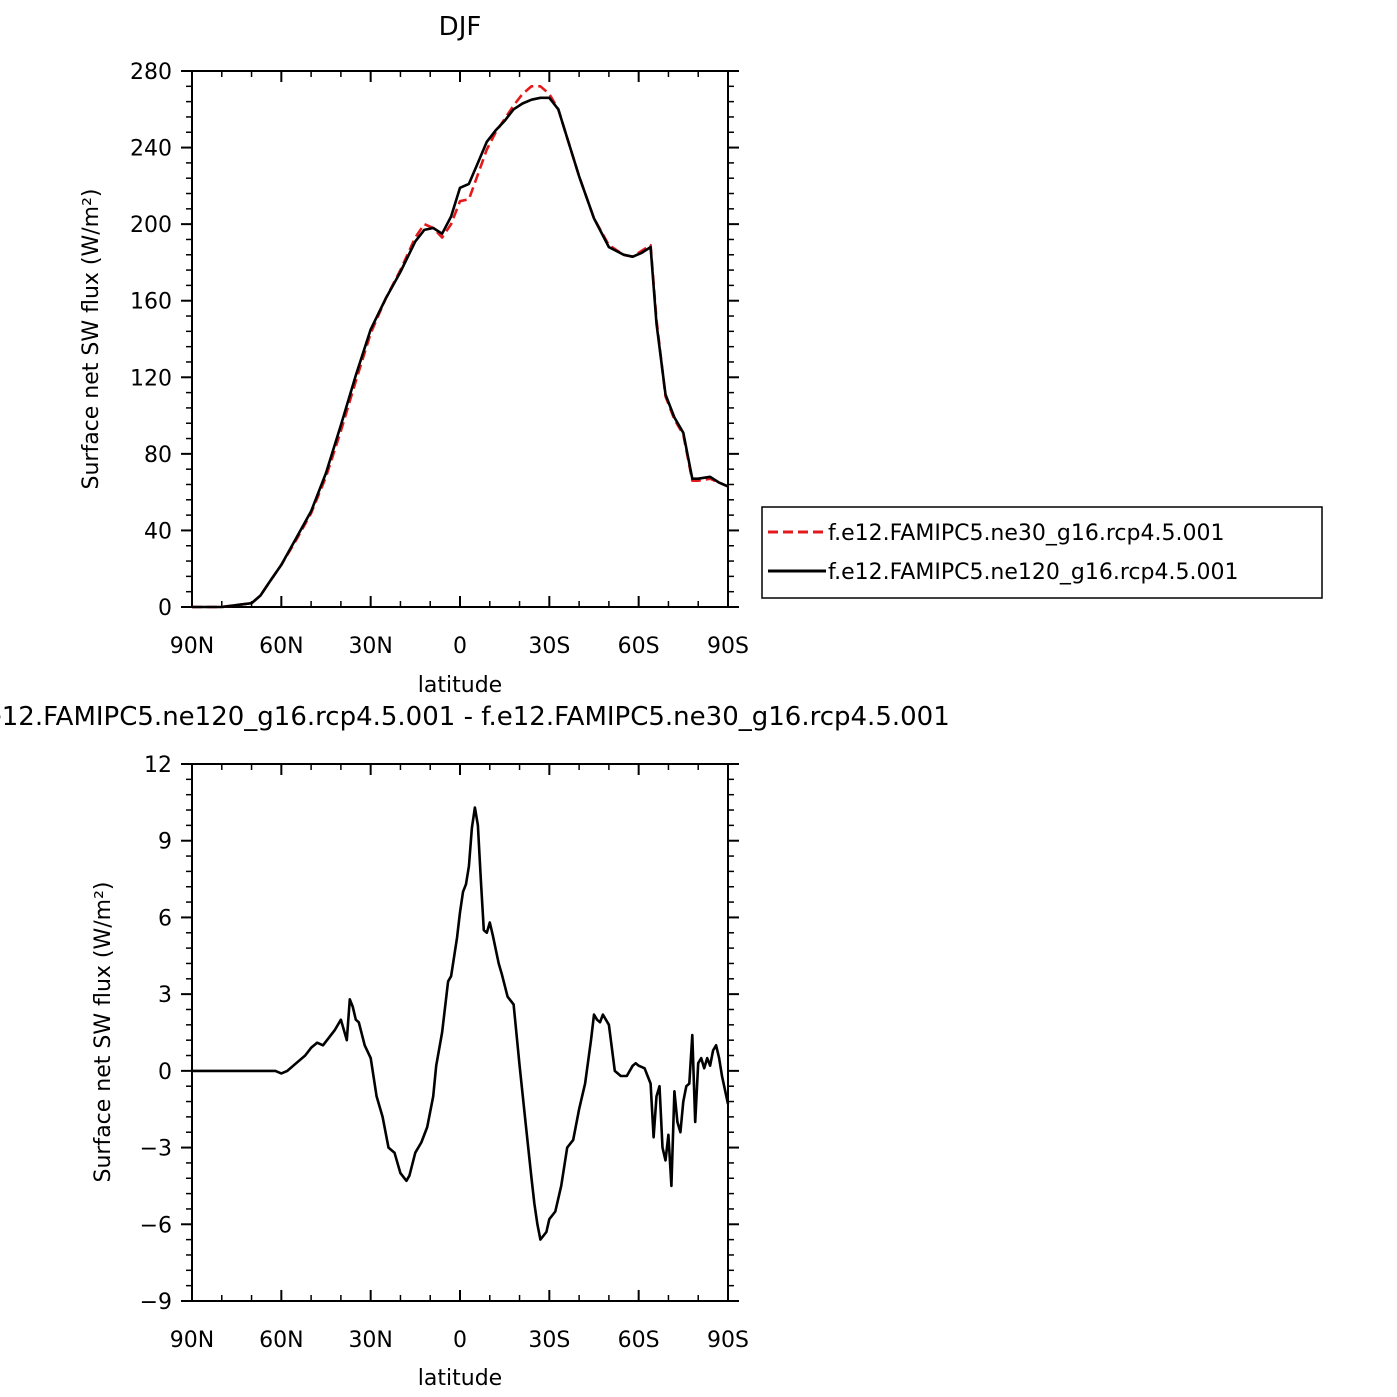 This screenshot has height=1397, width=1397. What do you see at coordinates (165, 995) in the screenshot?
I see `y-tick-label: 3` at bounding box center [165, 995].